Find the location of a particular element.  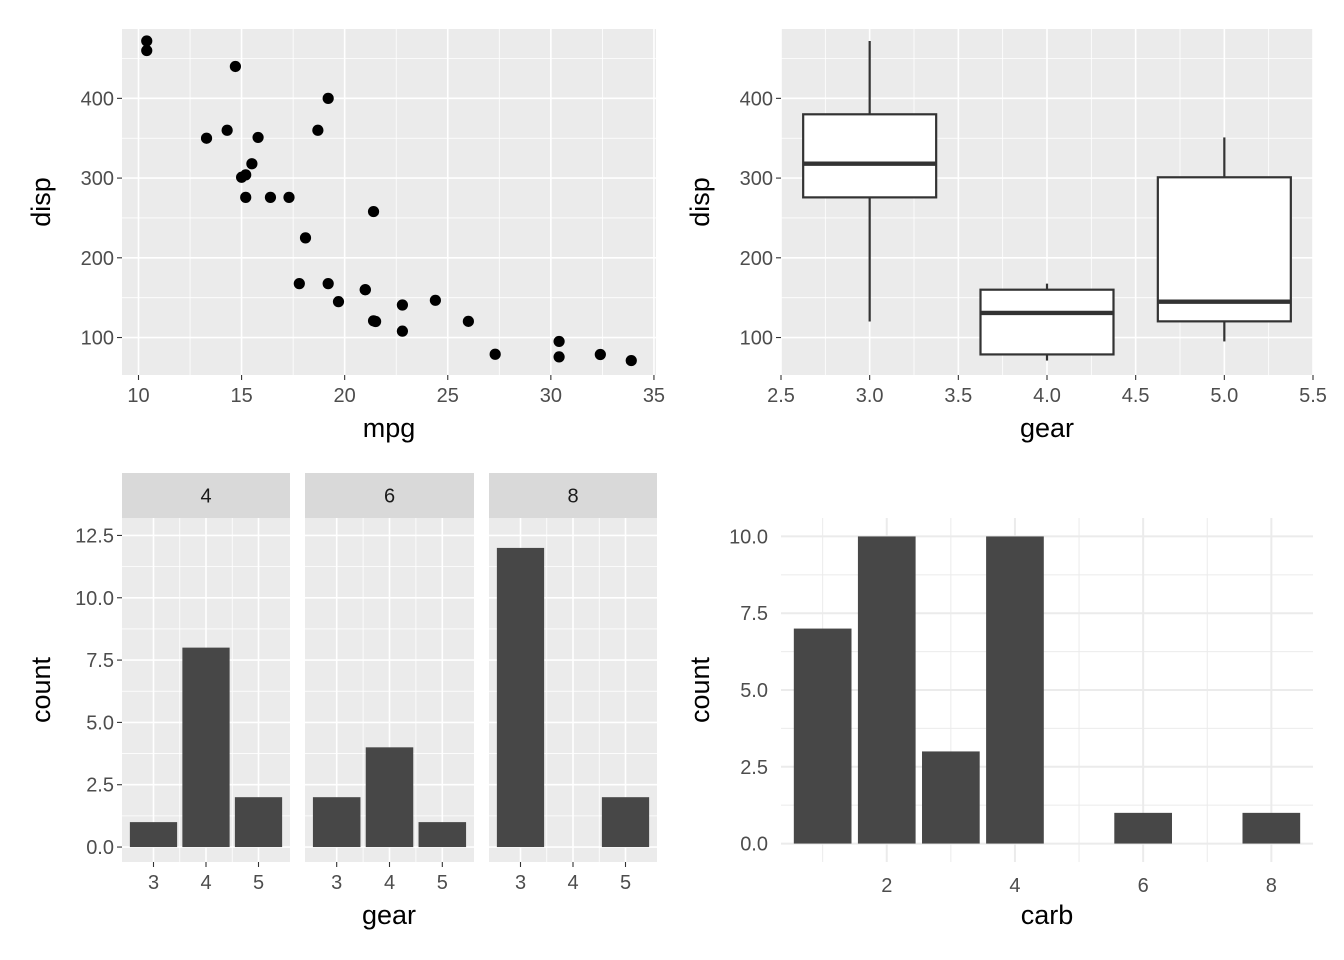

x-tick-label: 5.0 is located at coordinates (1224, 396).